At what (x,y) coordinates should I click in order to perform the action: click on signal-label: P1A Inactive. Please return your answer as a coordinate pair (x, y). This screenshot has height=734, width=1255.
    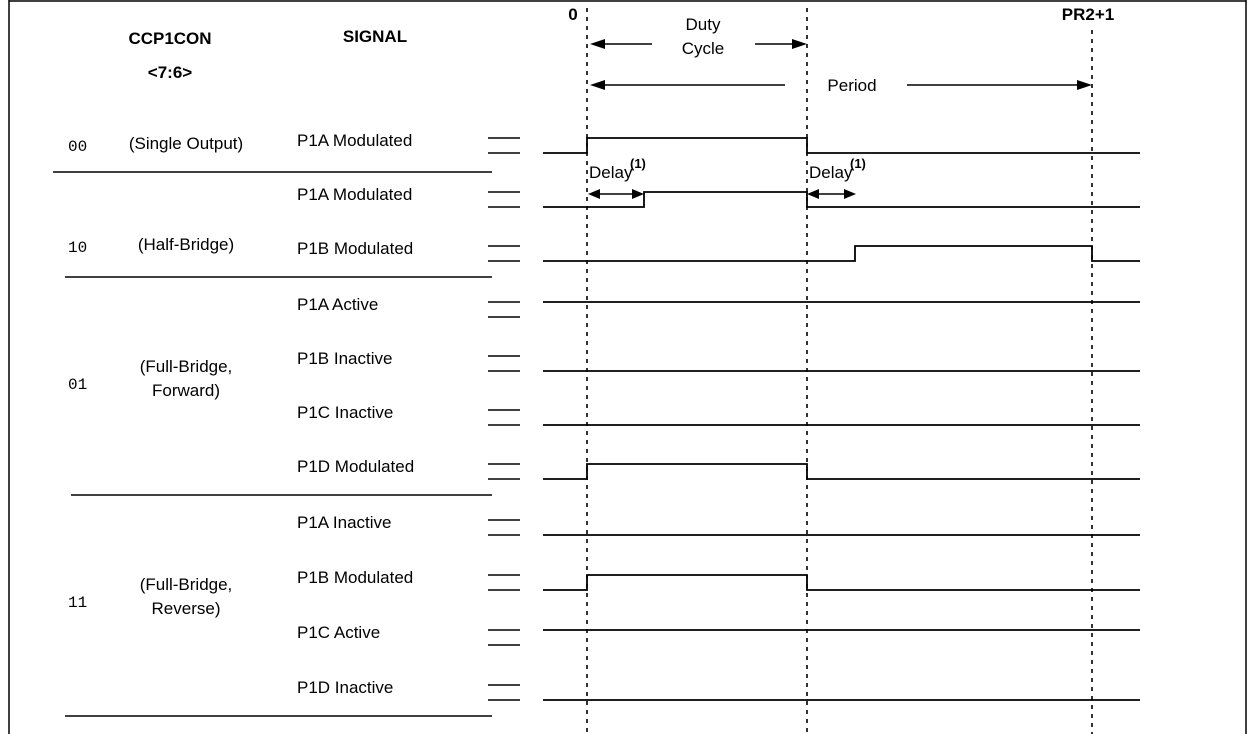
    Looking at the image, I should click on (344, 522).